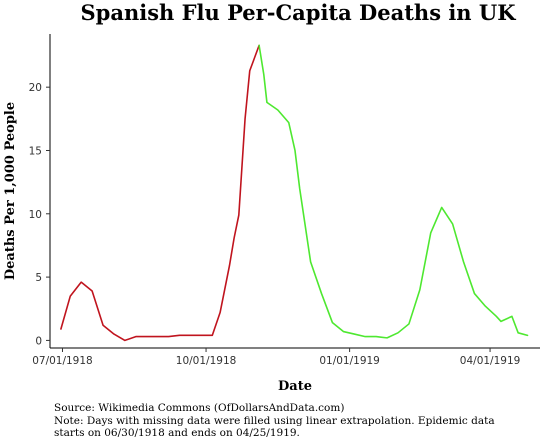 The image size is (552, 439). What do you see at coordinates (276, 357) in the screenshot?
I see `x-axis-ticks: 07/01/1918 10/01/1918 01/01/1919 04/01/1919` at bounding box center [276, 357].